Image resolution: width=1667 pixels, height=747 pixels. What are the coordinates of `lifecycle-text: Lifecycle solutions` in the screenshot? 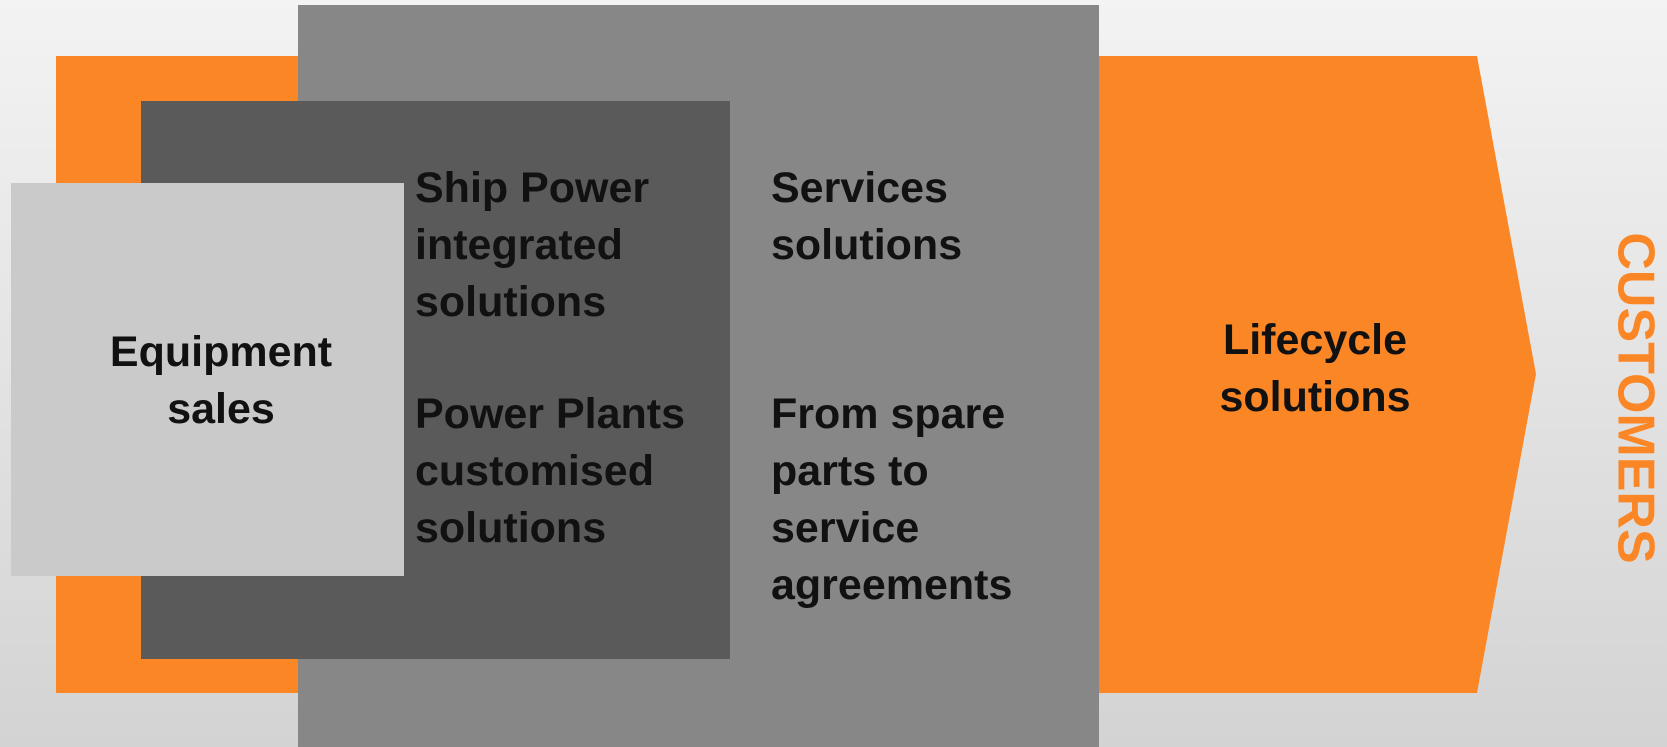 It's located at (1314, 368).